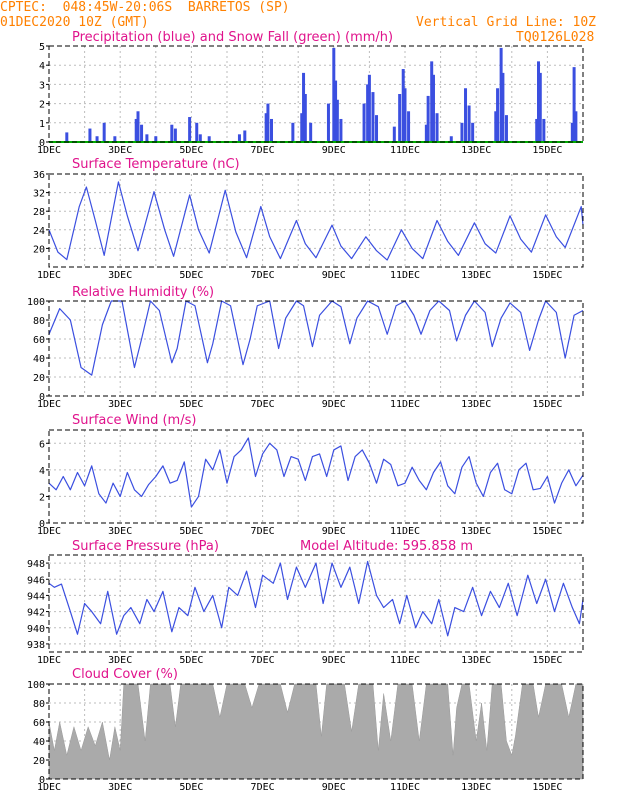 The image size is (618, 800). I want to click on y-tick-label: 948, so click(36, 564).